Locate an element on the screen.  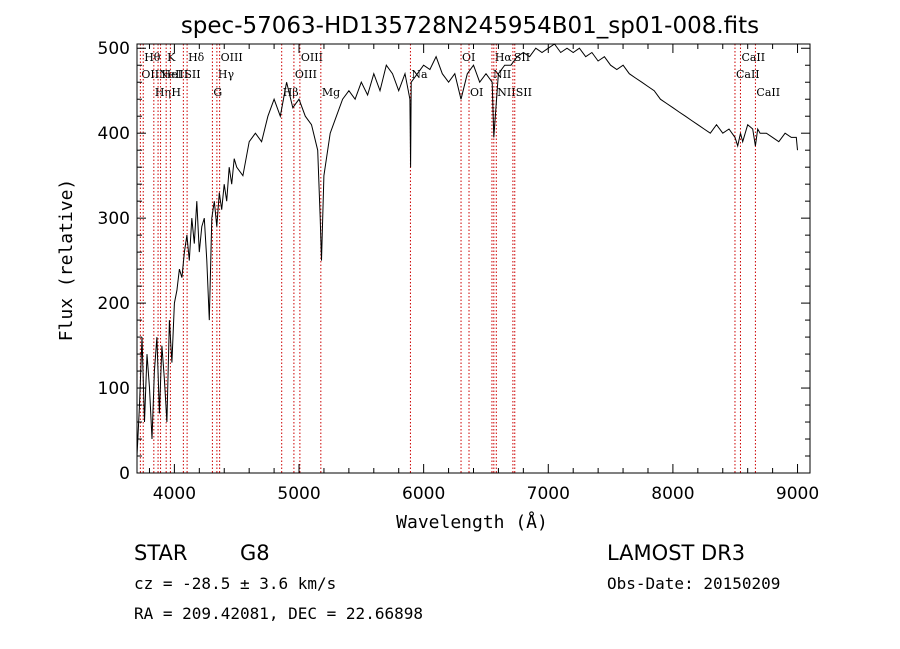
x-tick-label: 5000 is located at coordinates (298, 494).